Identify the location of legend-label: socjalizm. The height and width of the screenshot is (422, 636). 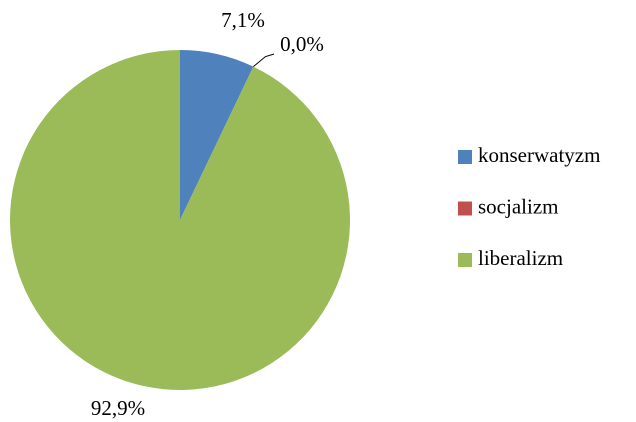
(518, 206).